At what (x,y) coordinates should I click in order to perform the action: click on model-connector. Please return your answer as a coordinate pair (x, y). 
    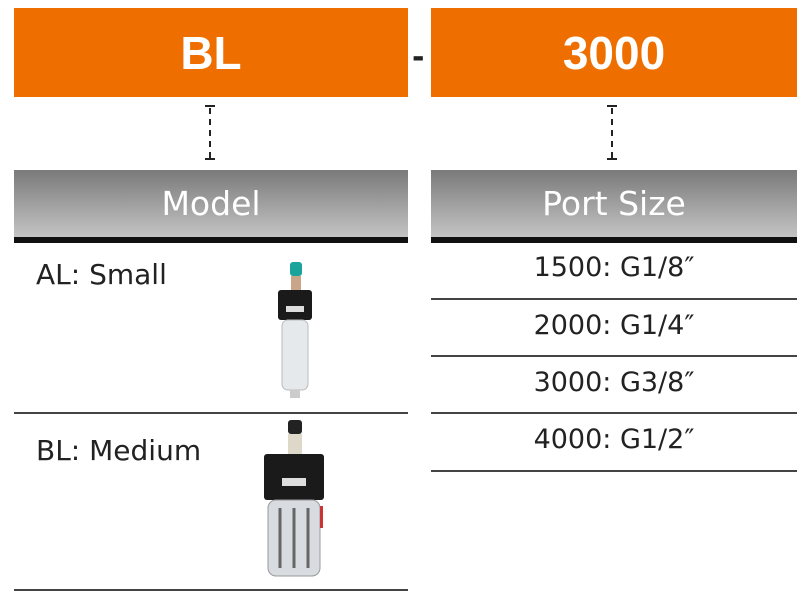
    Looking at the image, I should click on (211, 133).